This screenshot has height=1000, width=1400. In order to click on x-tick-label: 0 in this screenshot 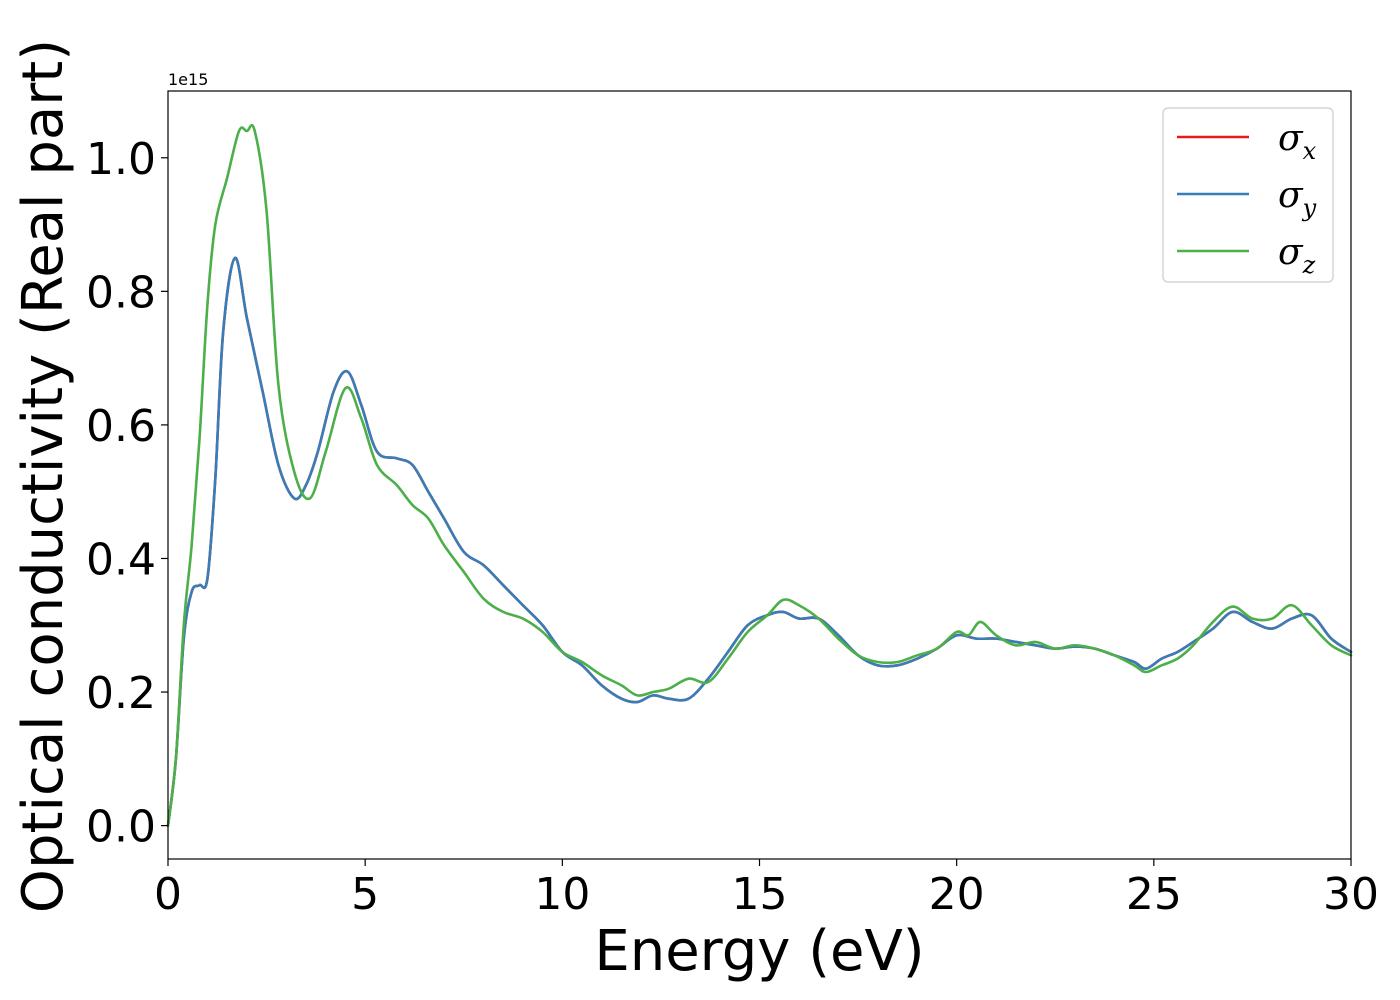, I will do `click(168, 894)`.